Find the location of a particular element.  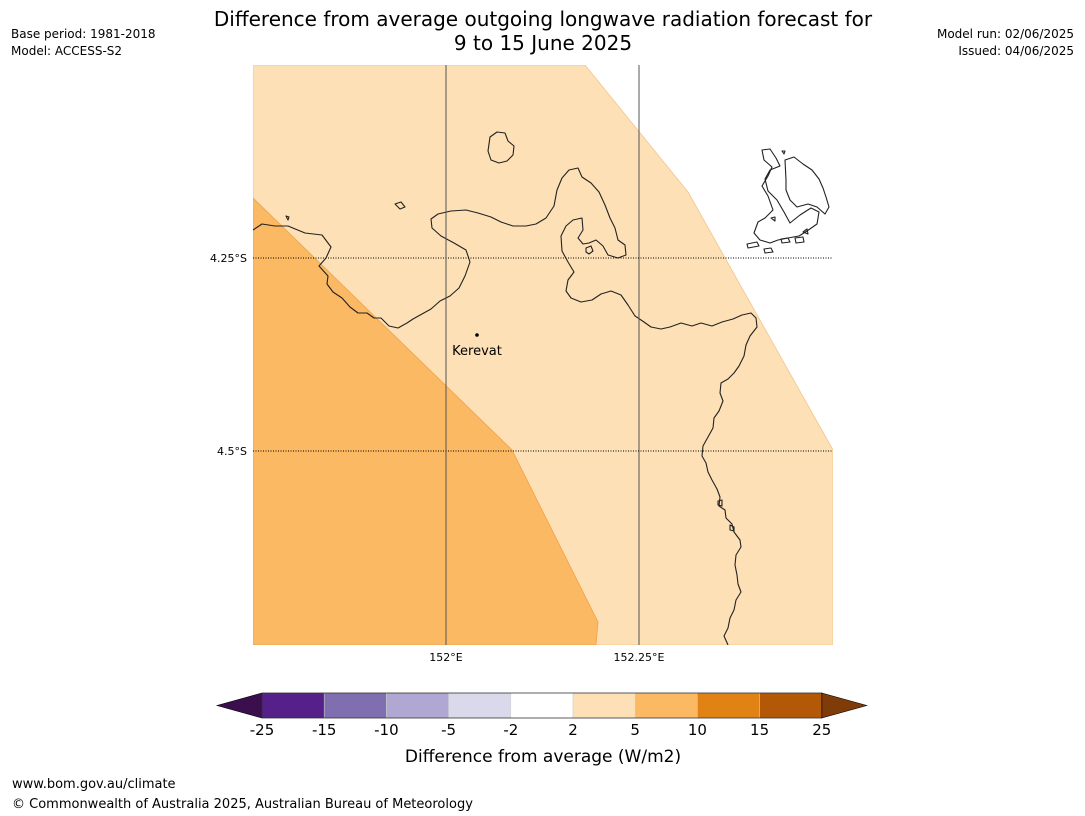

model-run: Model run: 02/06/2025 is located at coordinates (1005, 34).